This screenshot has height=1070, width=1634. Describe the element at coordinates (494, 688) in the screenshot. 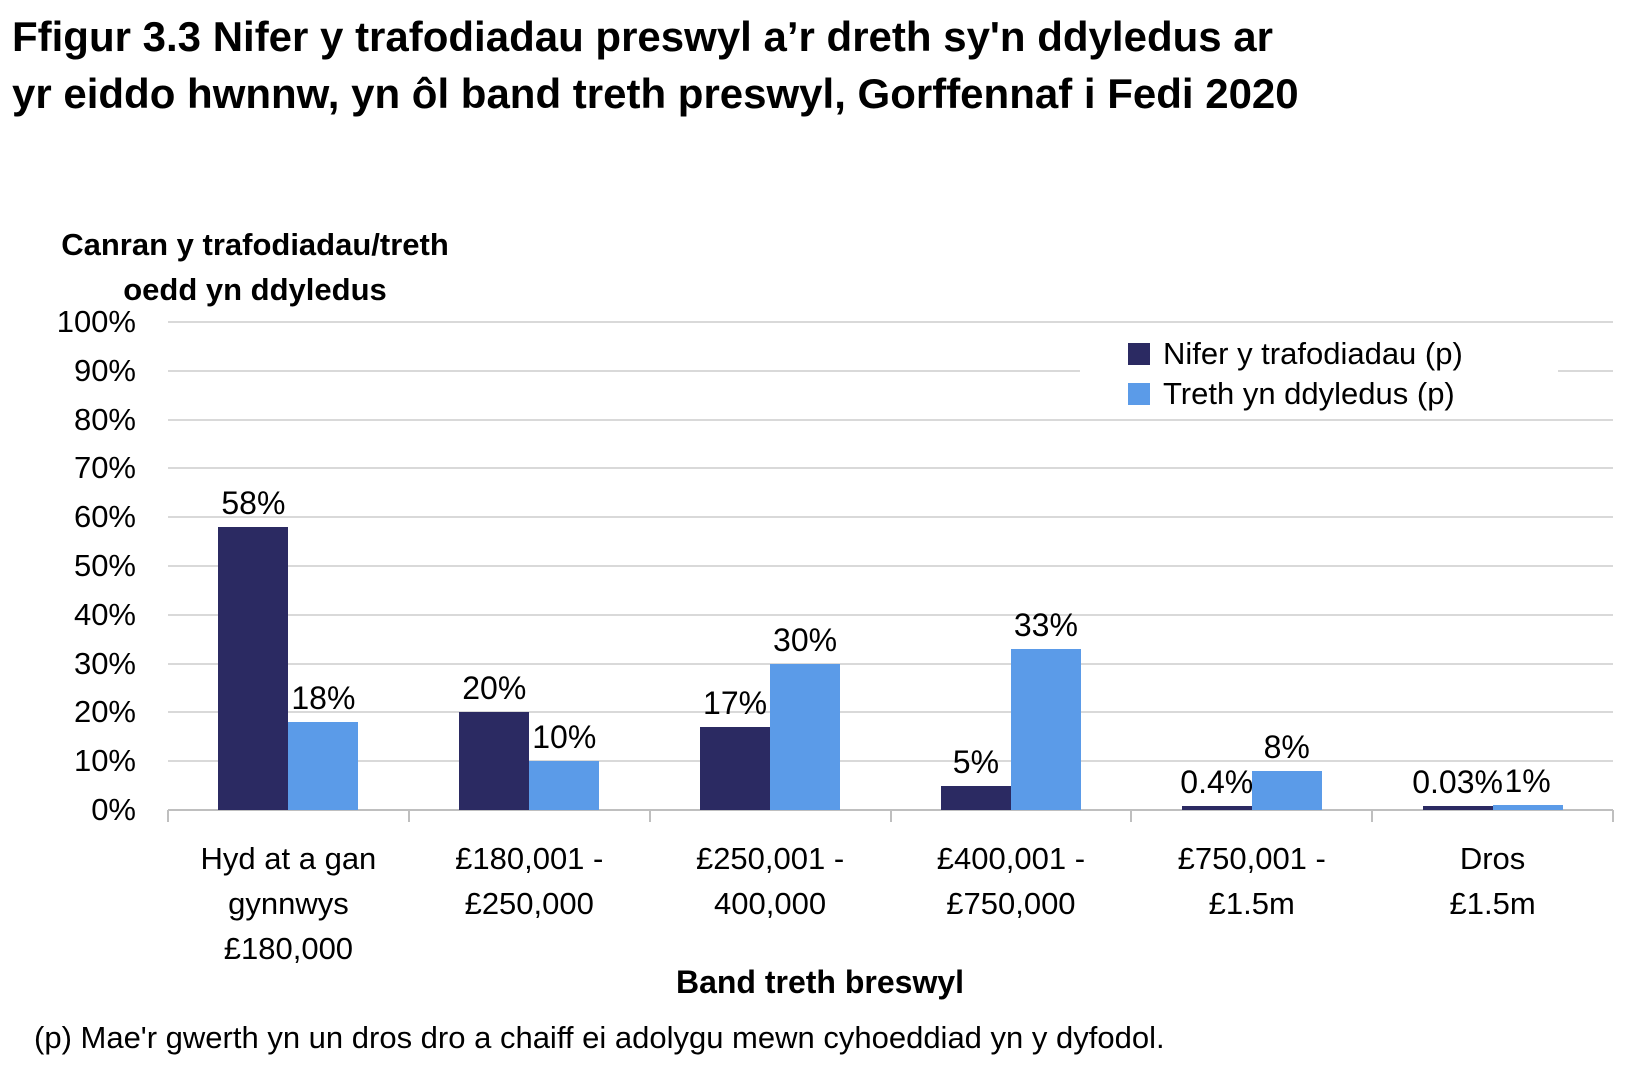

I see `bar-value-label: 20%` at that location.